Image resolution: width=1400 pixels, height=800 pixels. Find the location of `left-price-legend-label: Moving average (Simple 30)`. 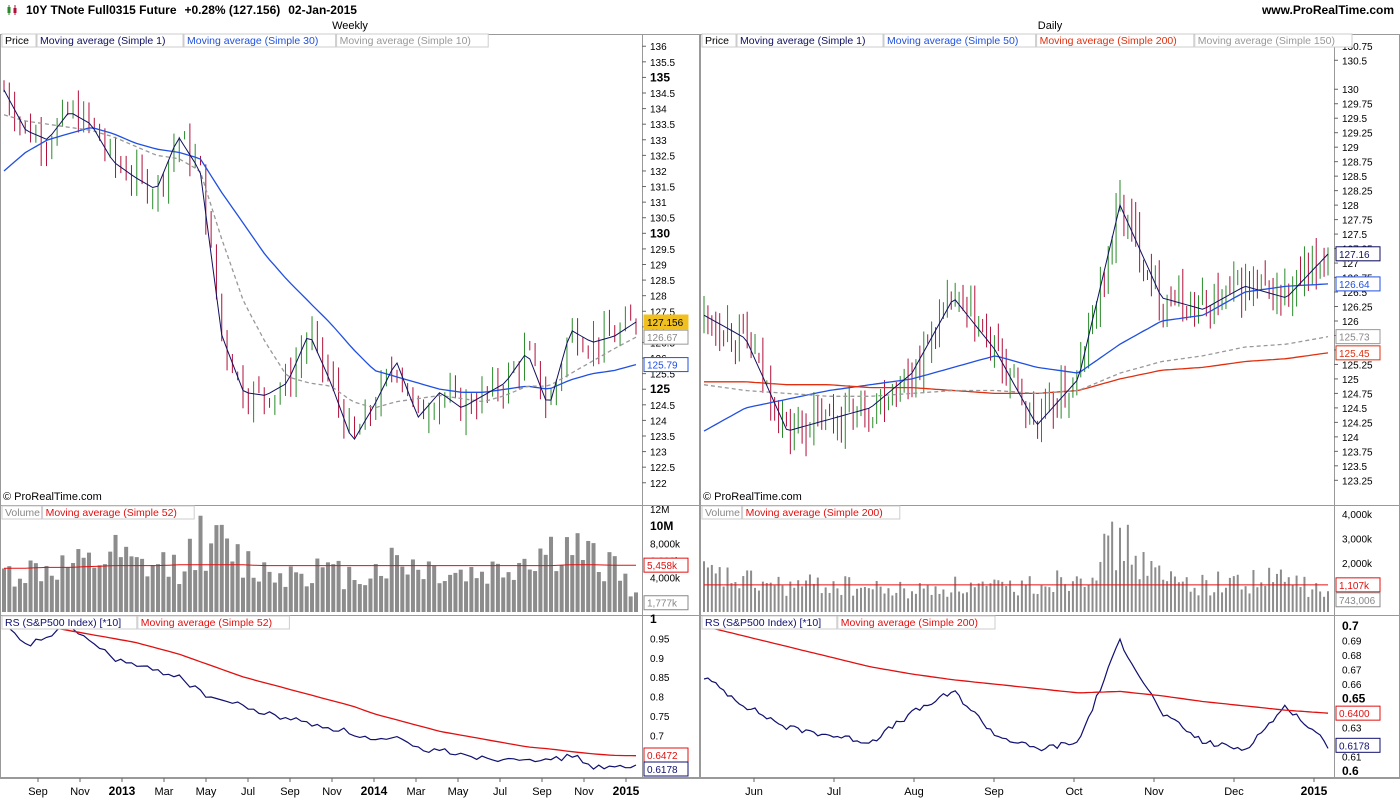

left-price-legend-label: Moving average (Simple 30) is located at coordinates (252, 41).